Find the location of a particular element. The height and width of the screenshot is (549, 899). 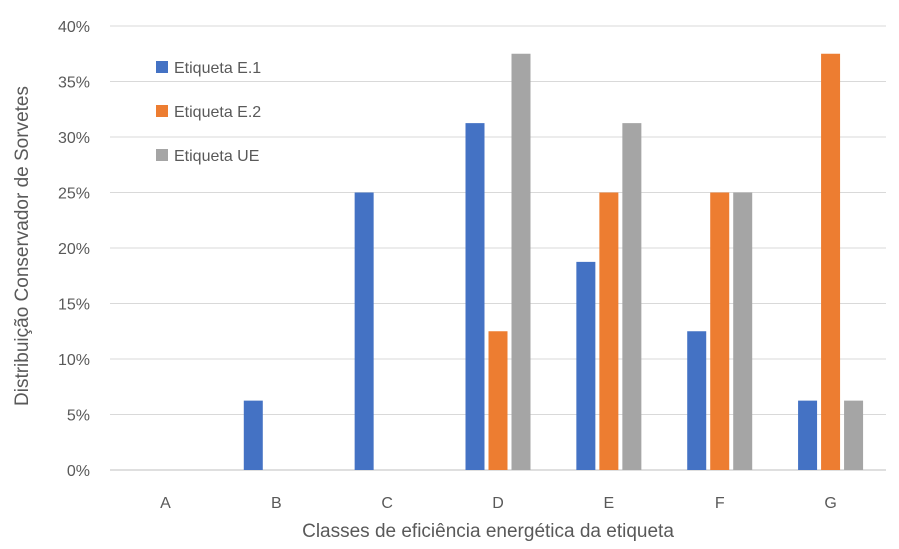

x-tick-label: D is located at coordinates (498, 503).